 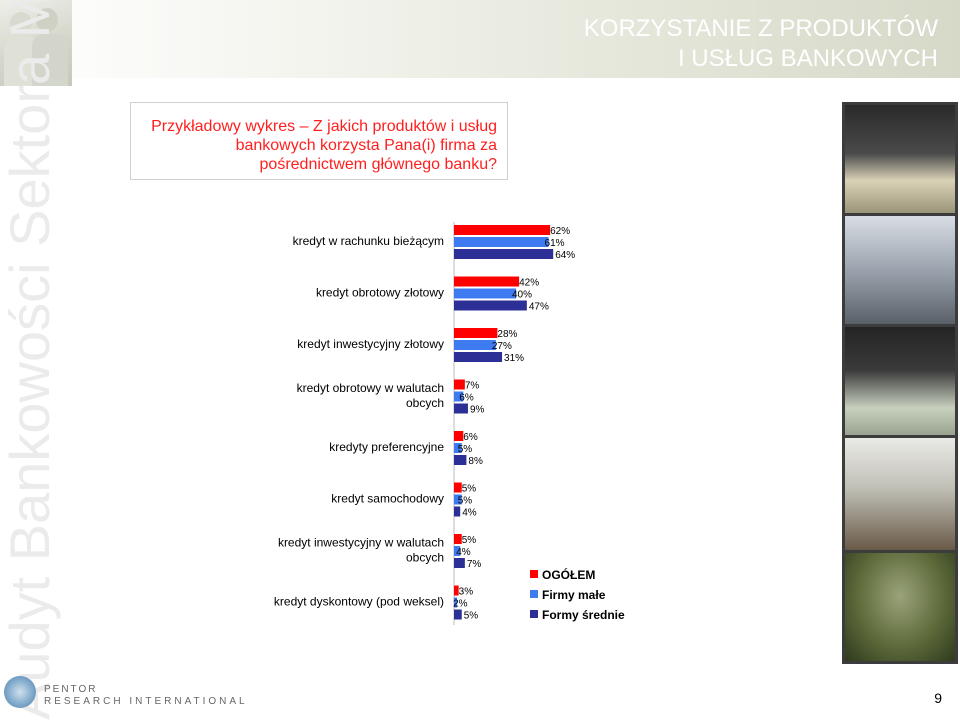 I want to click on data-label: 9%, so click(x=477, y=410).